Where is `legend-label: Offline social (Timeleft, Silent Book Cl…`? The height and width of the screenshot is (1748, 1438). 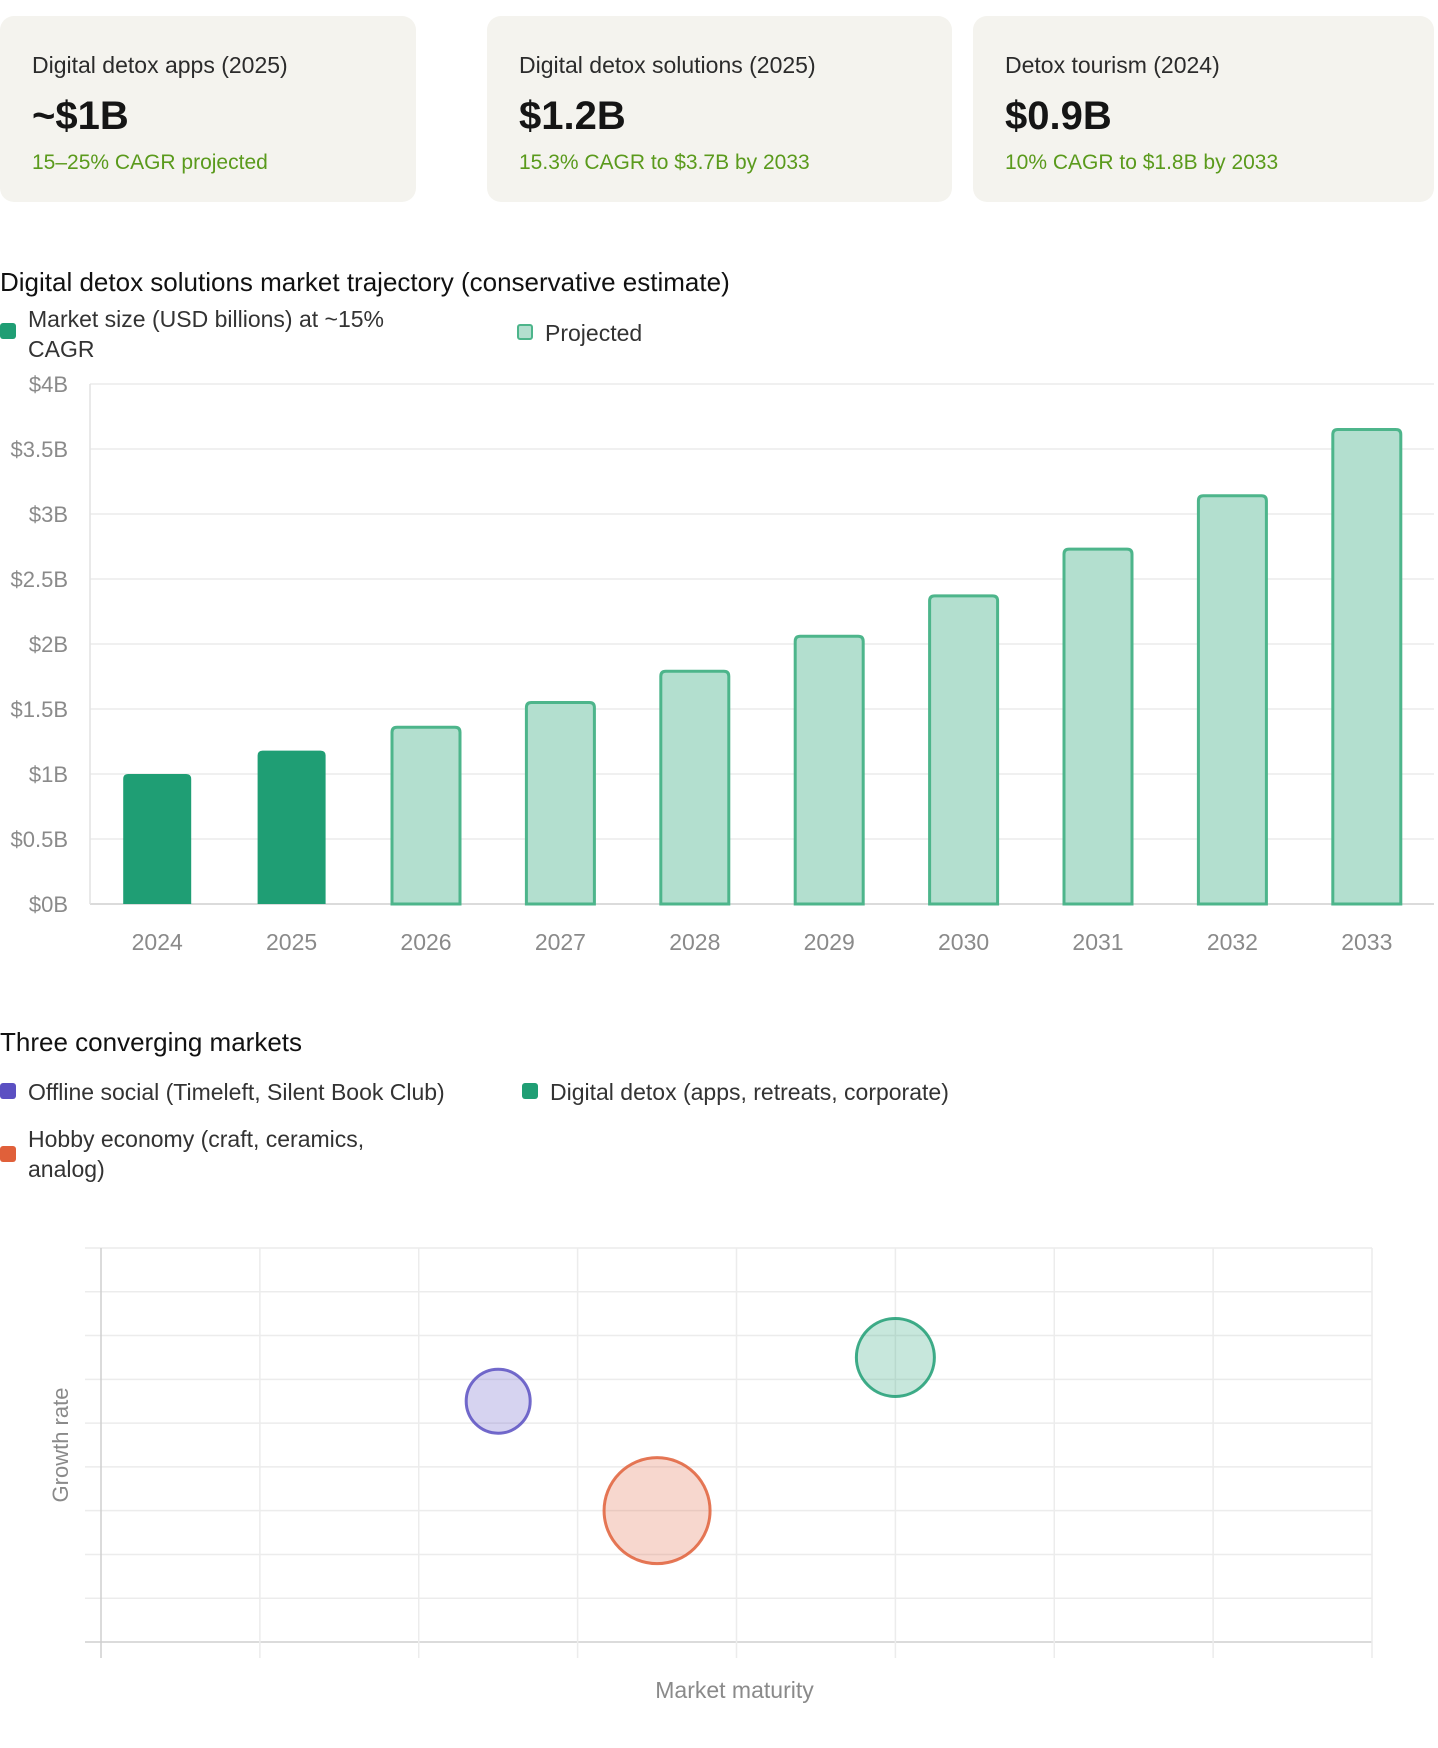 legend-label: Offline social (Timeleft, Silent Book Cl… is located at coordinates (236, 1092).